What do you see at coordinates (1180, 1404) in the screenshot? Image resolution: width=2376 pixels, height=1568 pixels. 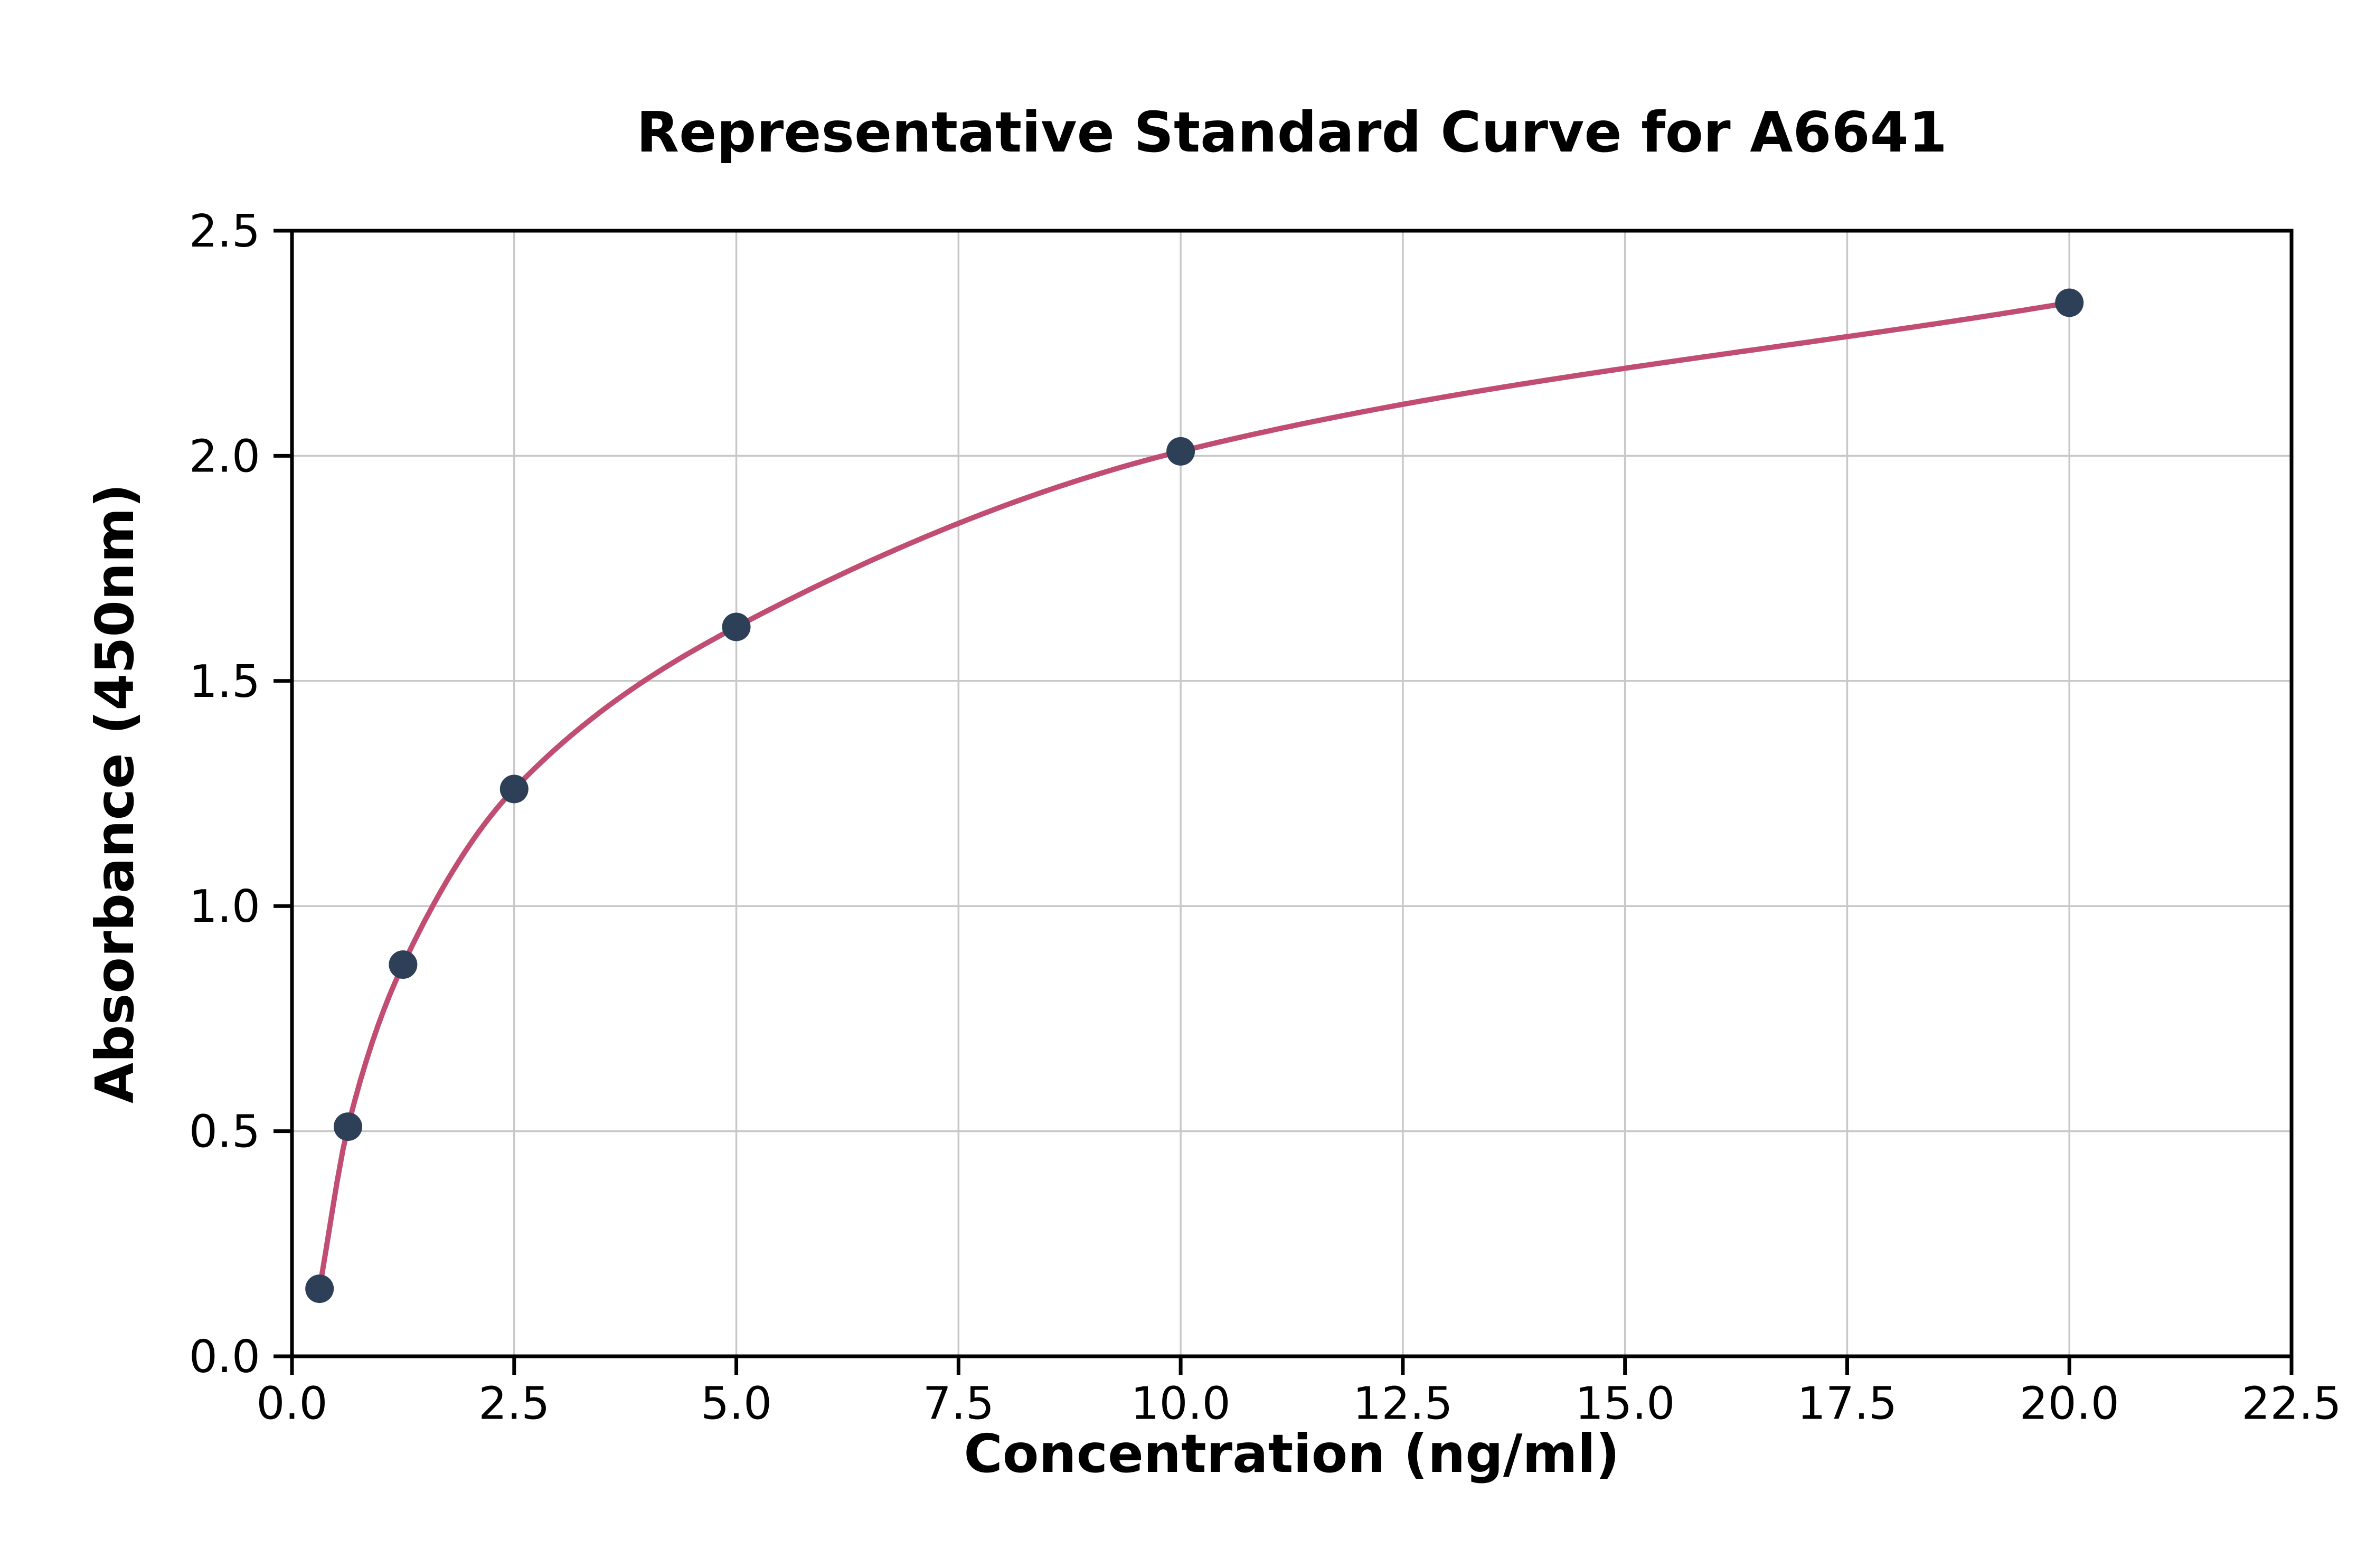 I see `x-tick-label: 10.0` at bounding box center [1180, 1404].